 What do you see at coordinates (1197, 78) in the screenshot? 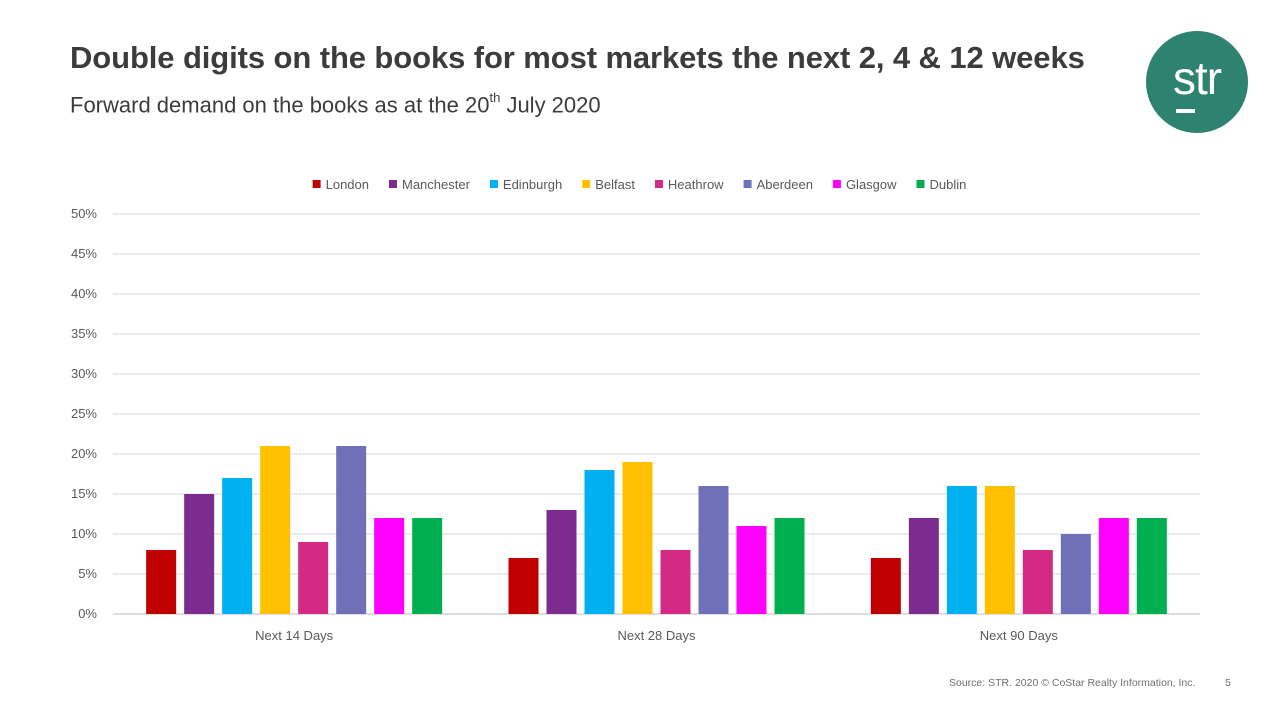
I see `logo-text: str` at bounding box center [1197, 78].